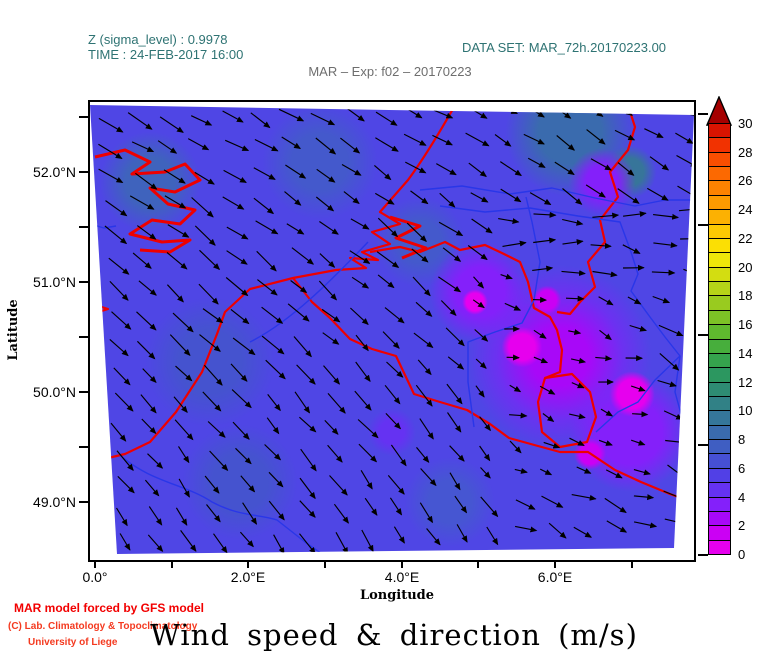 Image resolution: width=768 pixels, height=662 pixels. What do you see at coordinates (390, 71) in the screenshot?
I see `experiment-subtitle: MAR – Exp: f02 – 20170223` at bounding box center [390, 71].